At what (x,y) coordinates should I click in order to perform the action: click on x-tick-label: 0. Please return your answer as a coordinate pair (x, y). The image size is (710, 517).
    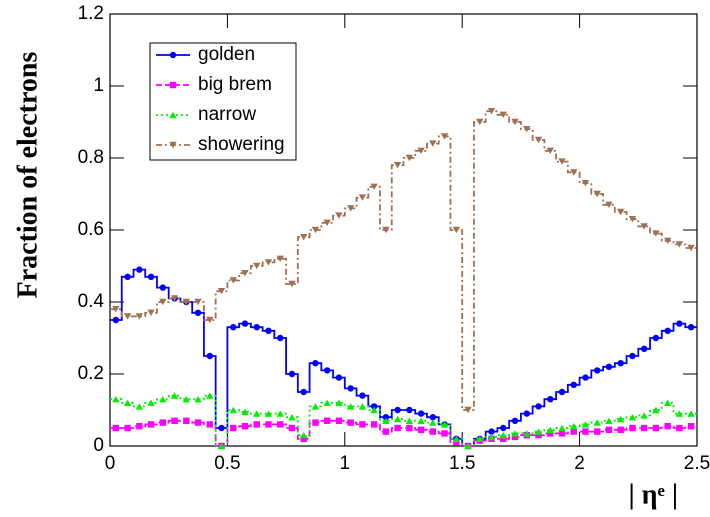
    Looking at the image, I should click on (110, 463).